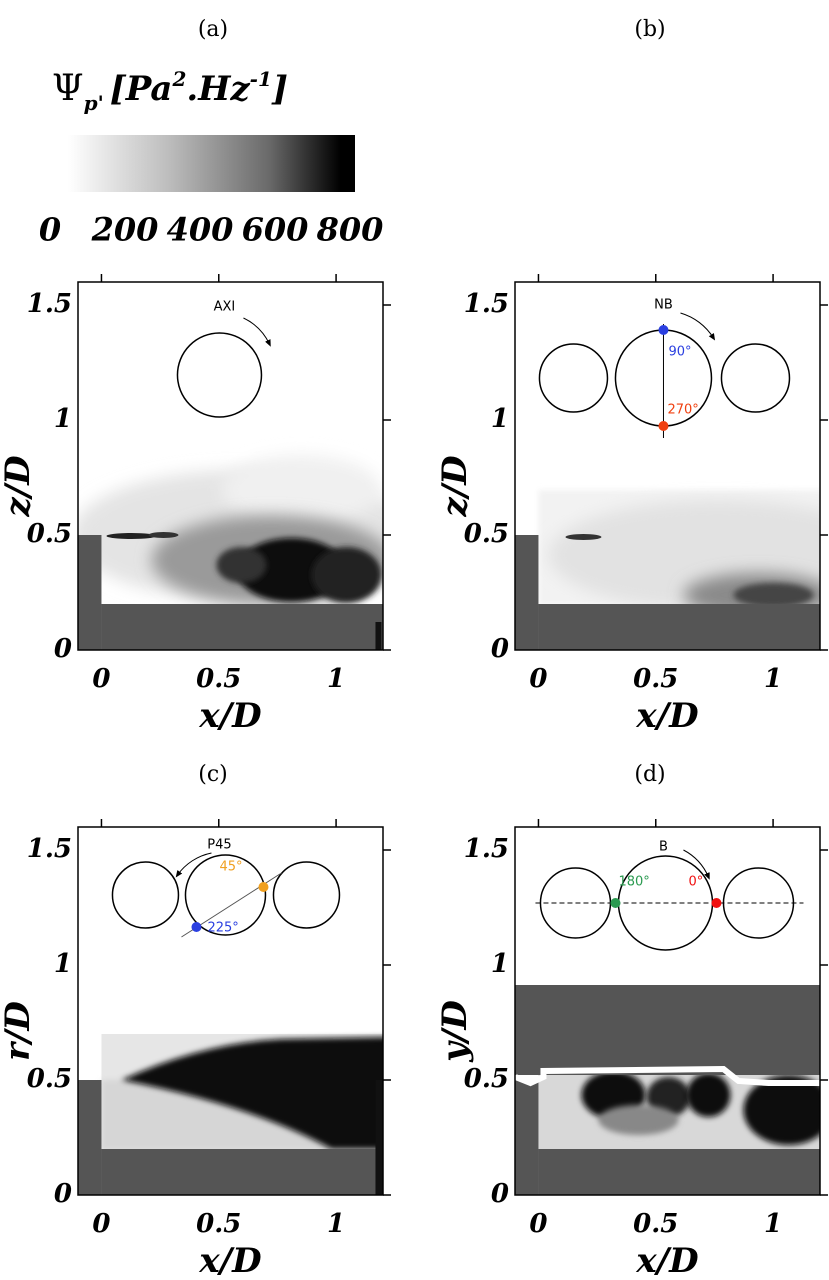 This screenshot has width=829, height=1280. Describe the element at coordinates (275, 230) in the screenshot. I see `colorbar-tick-label: 600` at that location.